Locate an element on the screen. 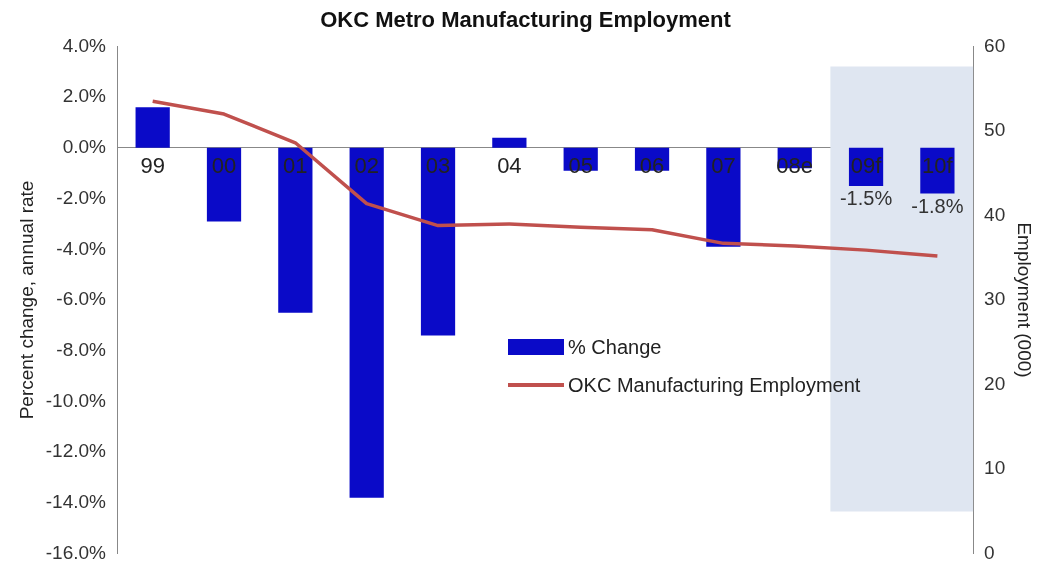  y2-tick-label: 10 is located at coordinates (995, 468).